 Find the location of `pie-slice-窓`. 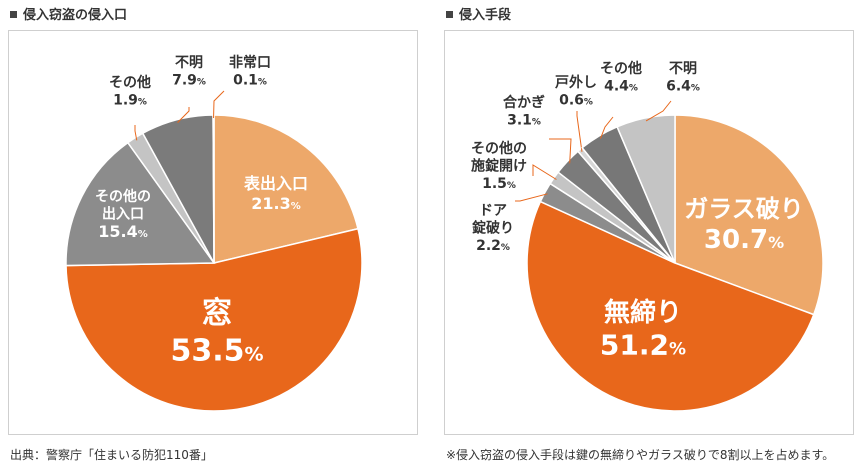

pie-slice-窓 is located at coordinates (214, 319).